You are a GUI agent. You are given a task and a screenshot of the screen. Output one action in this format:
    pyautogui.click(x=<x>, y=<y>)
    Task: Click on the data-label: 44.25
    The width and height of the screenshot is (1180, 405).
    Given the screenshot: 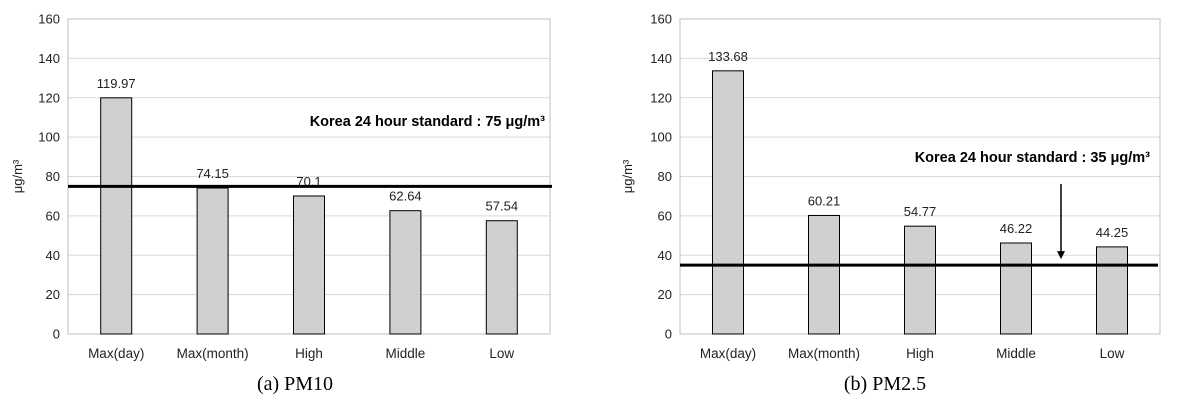 What is the action you would take?
    pyautogui.click(x=1112, y=232)
    